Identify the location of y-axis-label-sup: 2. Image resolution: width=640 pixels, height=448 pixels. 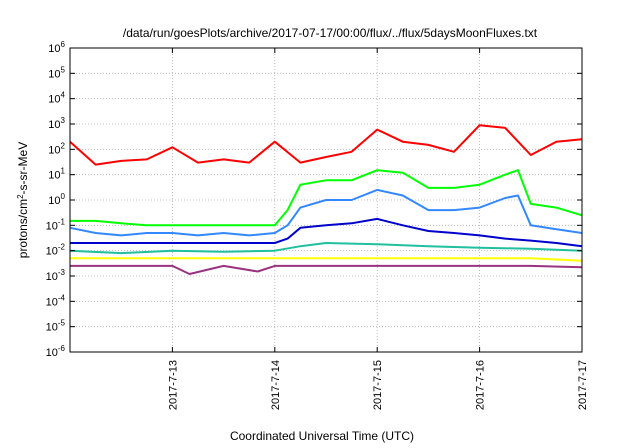
(20, 196).